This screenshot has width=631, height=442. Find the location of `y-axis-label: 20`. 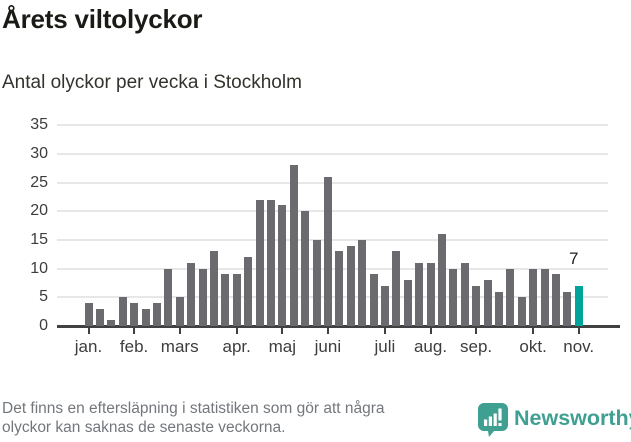

y-axis-label: 20 is located at coordinates (39, 211).